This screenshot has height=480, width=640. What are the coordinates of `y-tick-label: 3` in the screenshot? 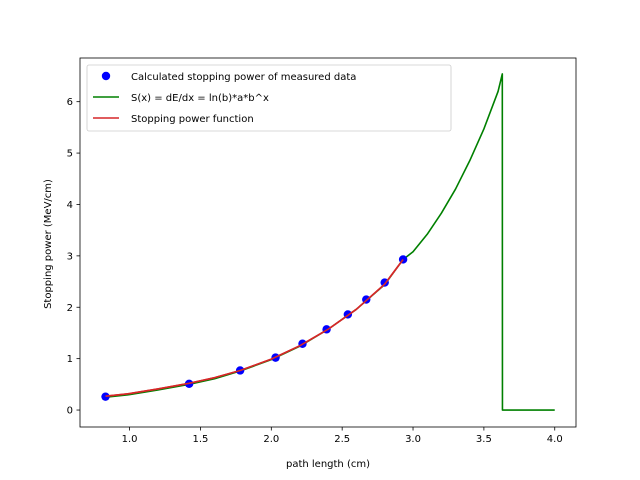 It's located at (70, 256).